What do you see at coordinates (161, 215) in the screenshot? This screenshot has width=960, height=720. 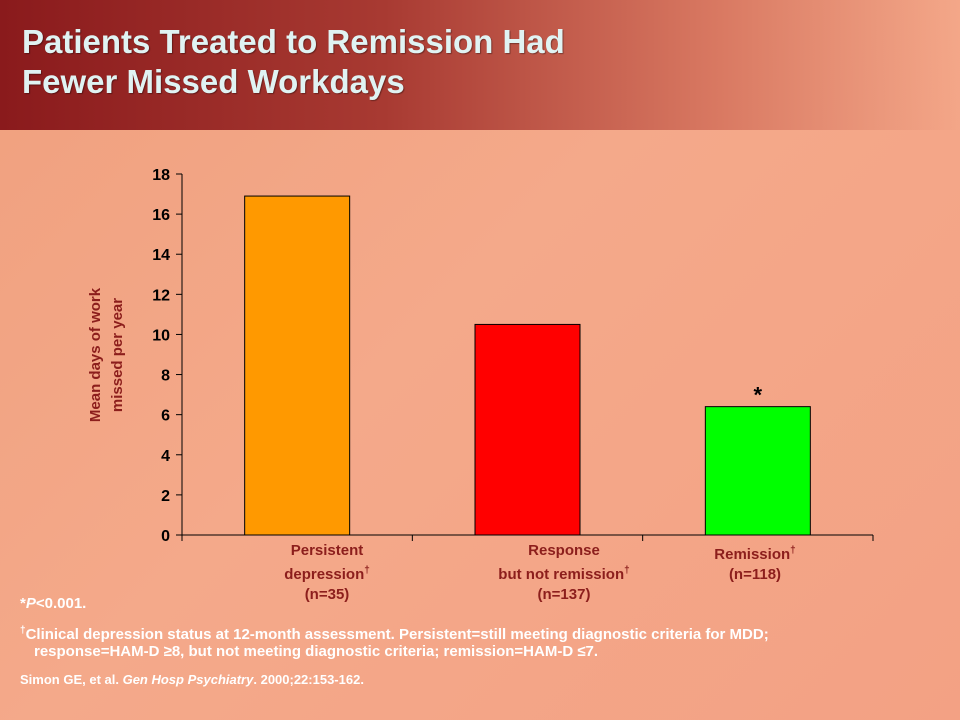 I see `y-tick-label: 16` at bounding box center [161, 215].